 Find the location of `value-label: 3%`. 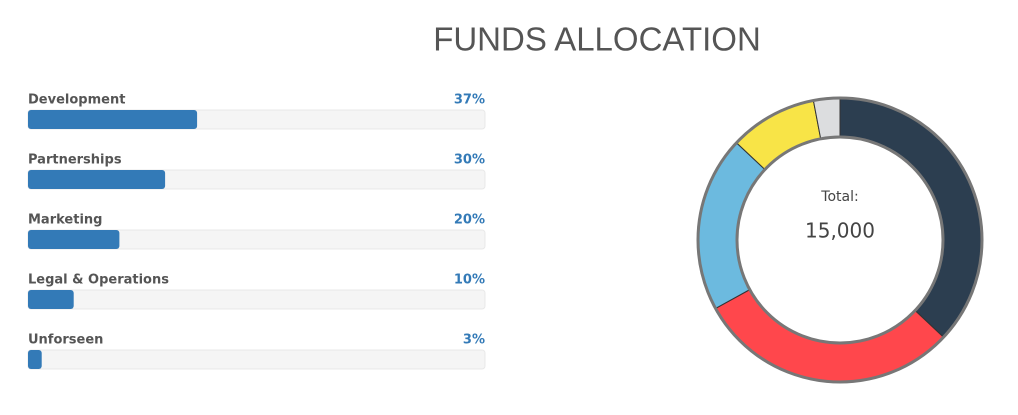

value-label: 3% is located at coordinates (474, 340).